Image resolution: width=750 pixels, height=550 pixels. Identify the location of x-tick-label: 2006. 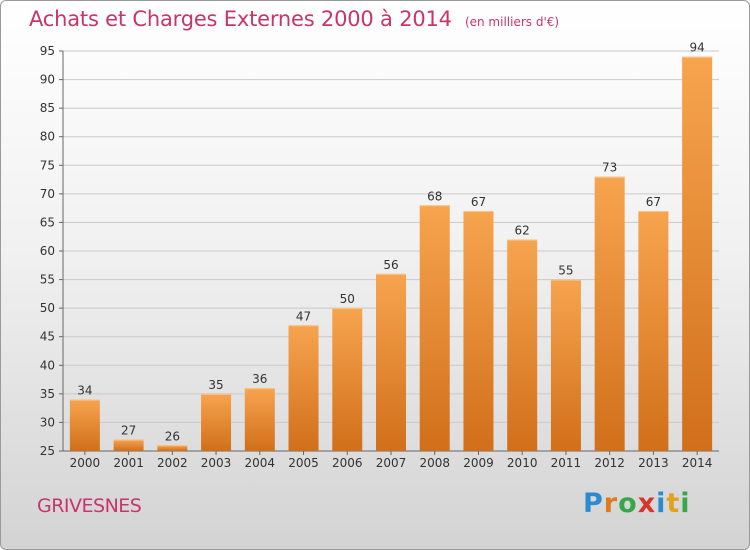
(347, 463).